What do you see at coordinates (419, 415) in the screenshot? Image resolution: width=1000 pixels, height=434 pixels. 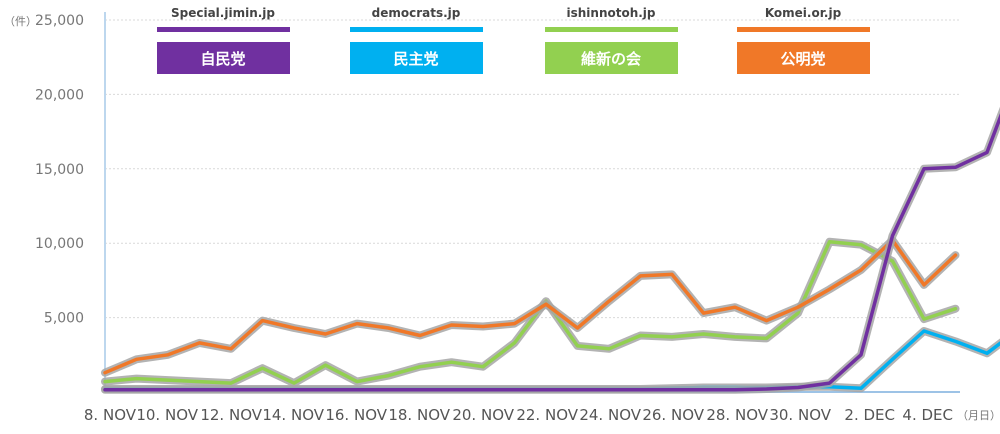 I see `x-tick-label: 18. NOV` at bounding box center [419, 415].